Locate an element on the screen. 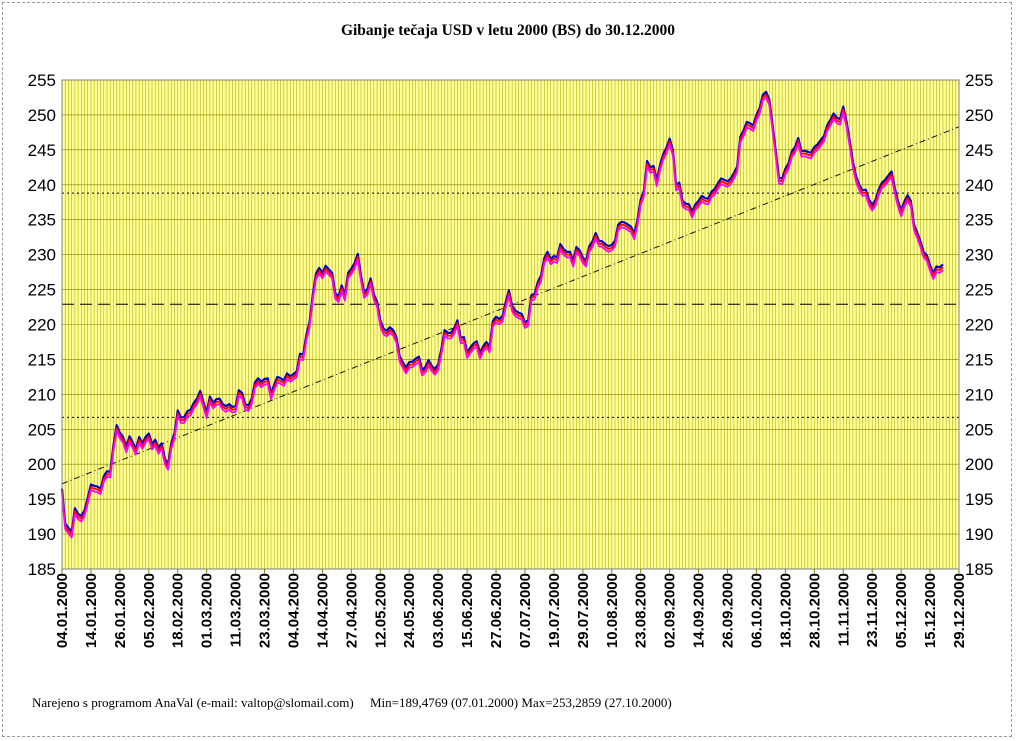 The height and width of the screenshot is (741, 1016). x-tick-label: 01.03.2000 is located at coordinates (207, 610).